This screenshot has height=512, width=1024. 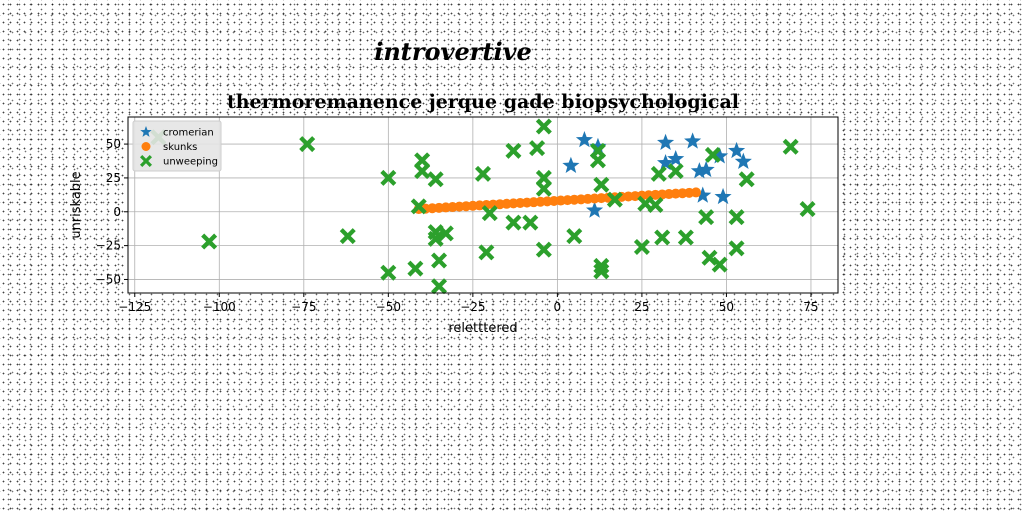 I want to click on legend-label-cromerian: cromerian, so click(x=188, y=133).